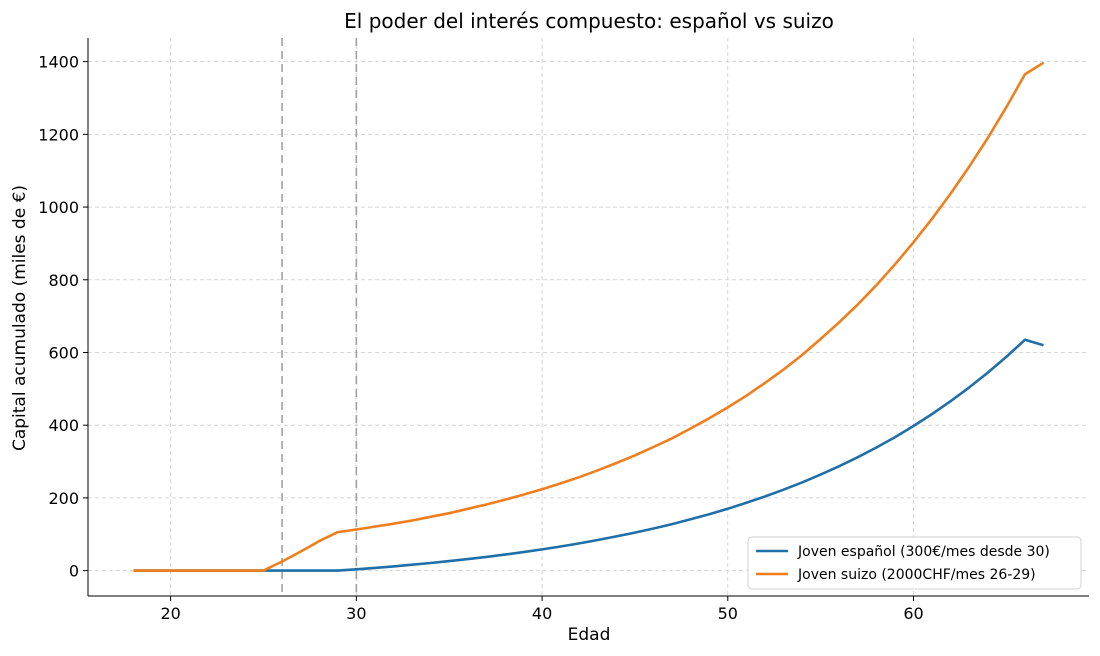  I want to click on y-tick-label: 200, so click(63, 498).